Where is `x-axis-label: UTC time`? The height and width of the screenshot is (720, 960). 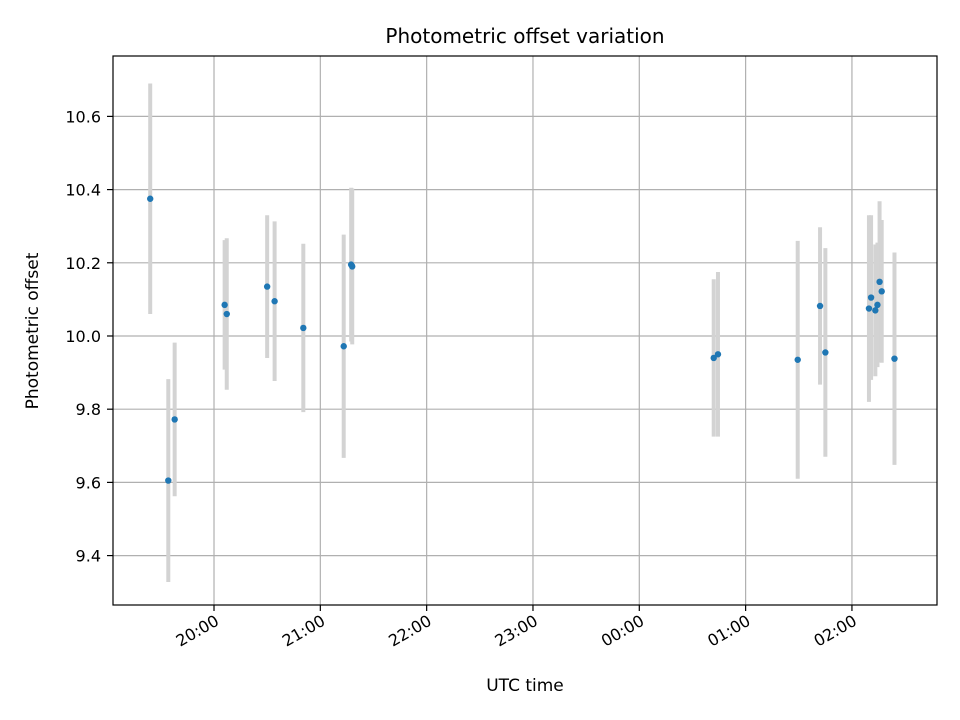 x-axis-label: UTC time is located at coordinates (525, 686).